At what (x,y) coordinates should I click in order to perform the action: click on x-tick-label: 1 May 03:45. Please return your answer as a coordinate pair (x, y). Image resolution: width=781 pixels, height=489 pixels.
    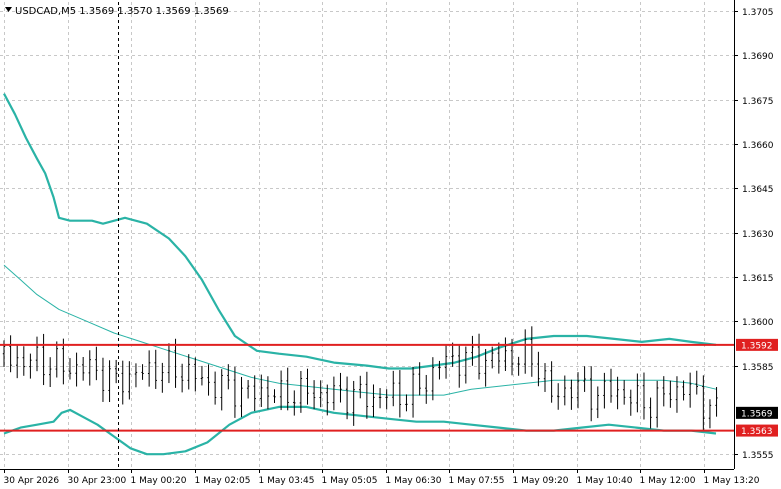
    Looking at the image, I should click on (287, 481).